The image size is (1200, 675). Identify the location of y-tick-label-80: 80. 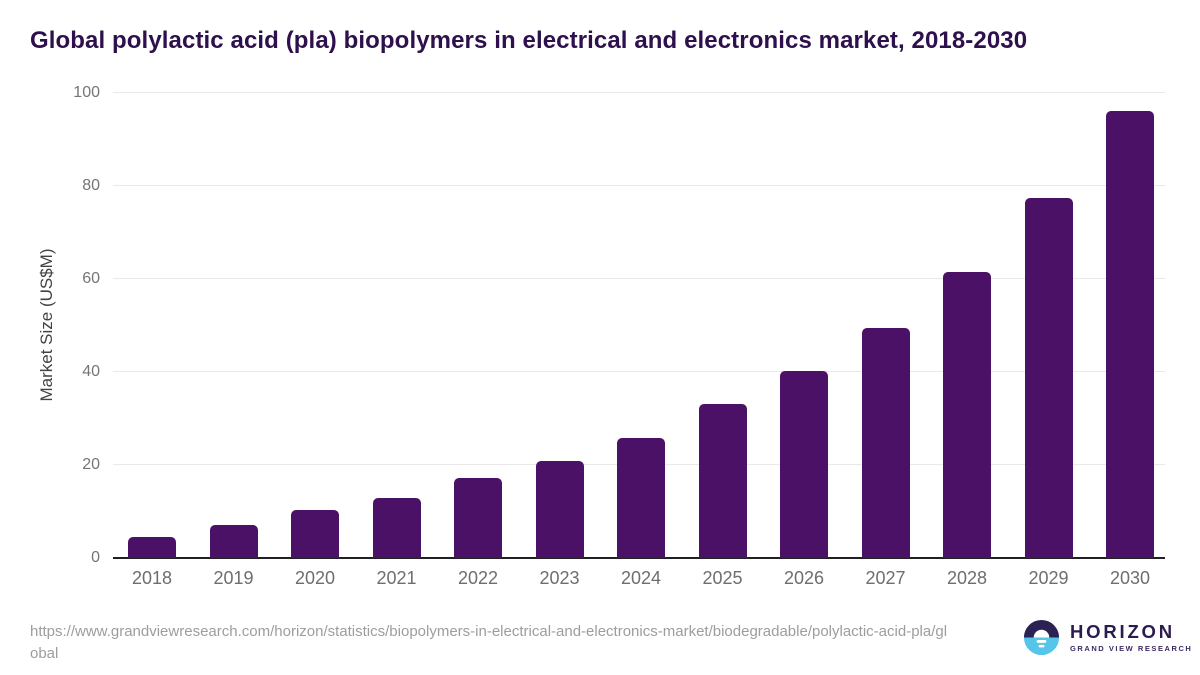
(91, 185).